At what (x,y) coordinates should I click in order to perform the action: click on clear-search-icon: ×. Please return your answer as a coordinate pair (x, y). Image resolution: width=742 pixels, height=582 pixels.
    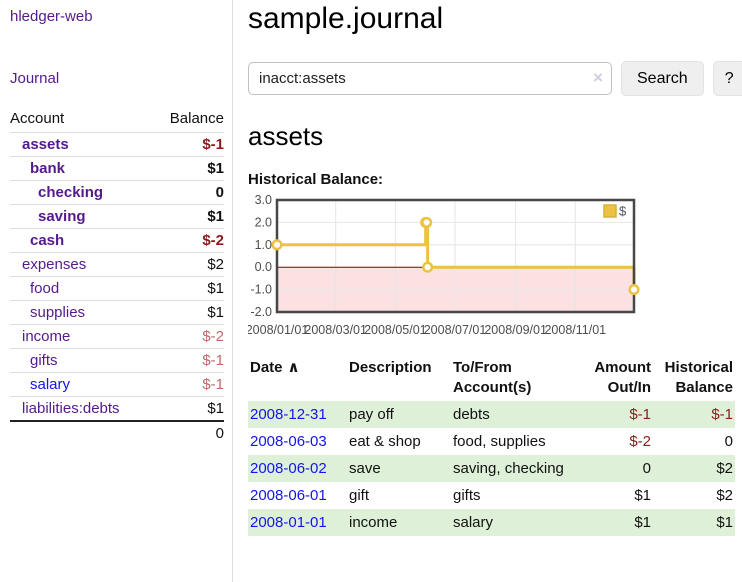
    Looking at the image, I should click on (598, 77).